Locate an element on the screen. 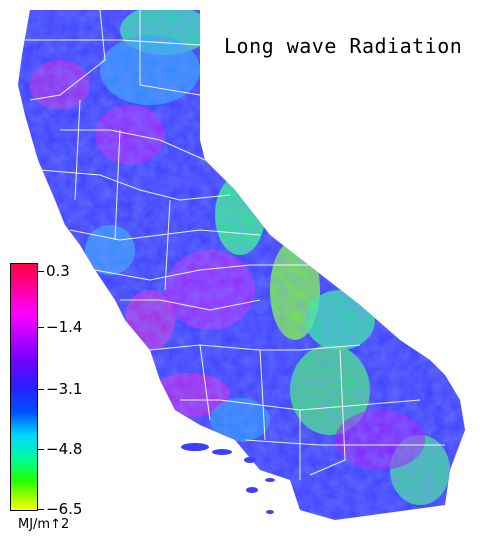 This screenshot has height=555, width=500. channel-islands is located at coordinates (228, 478).